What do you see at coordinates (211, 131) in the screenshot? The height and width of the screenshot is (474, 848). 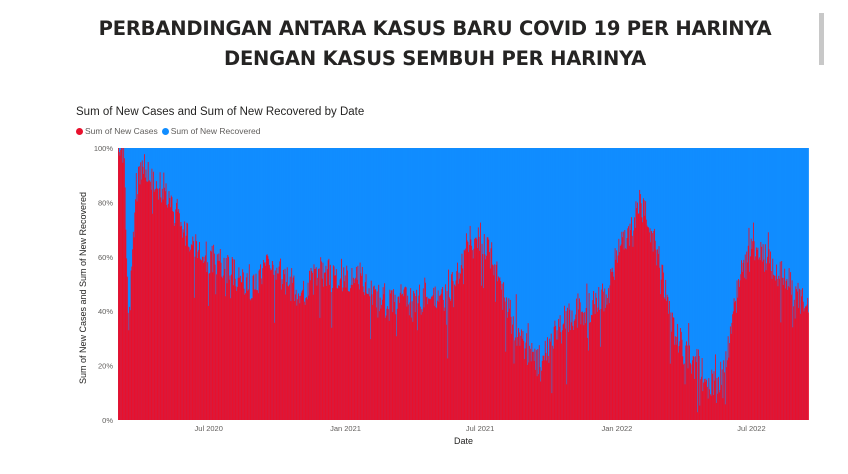 I see `legend-item-new-recovered: Sum of New Recovered` at bounding box center [211, 131].